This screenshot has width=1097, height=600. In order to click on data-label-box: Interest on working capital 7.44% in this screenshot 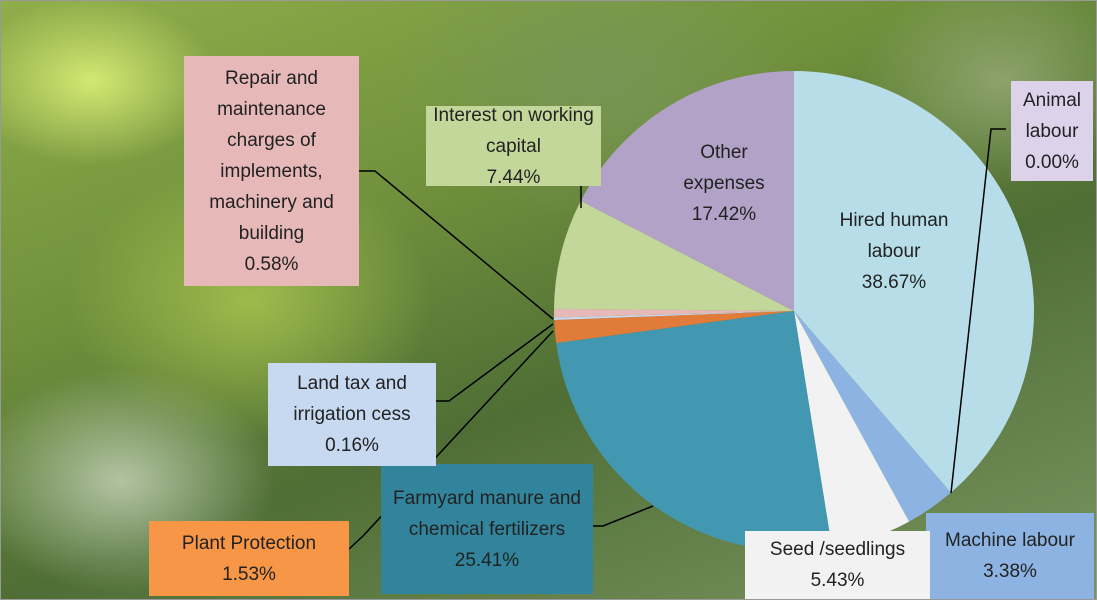, I will do `click(513, 146)`.